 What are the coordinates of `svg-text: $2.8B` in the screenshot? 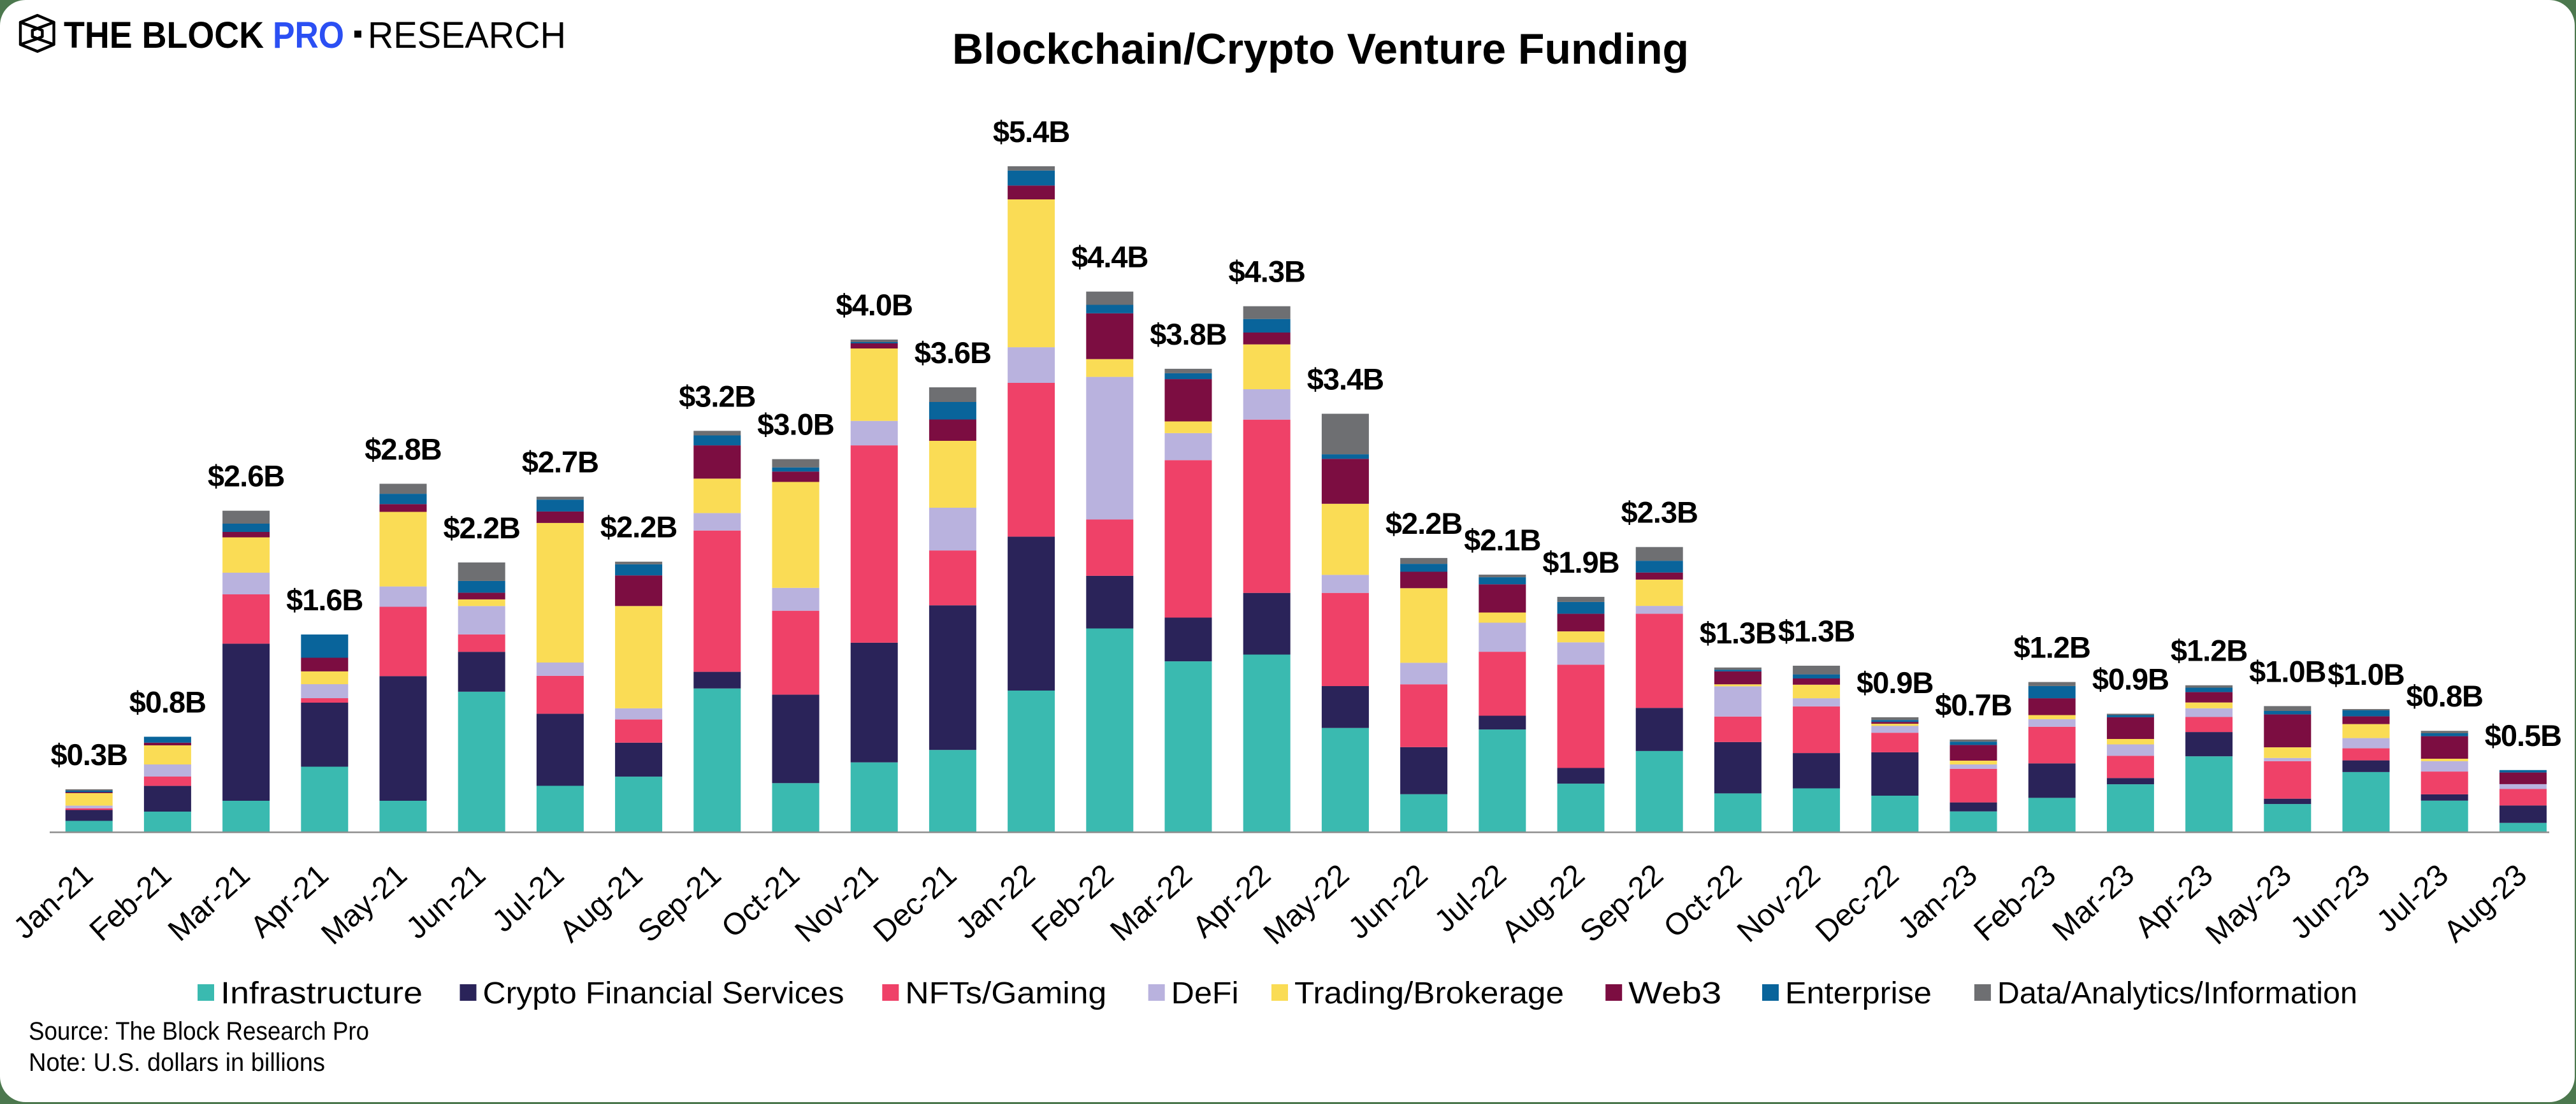 It's located at (403, 449).